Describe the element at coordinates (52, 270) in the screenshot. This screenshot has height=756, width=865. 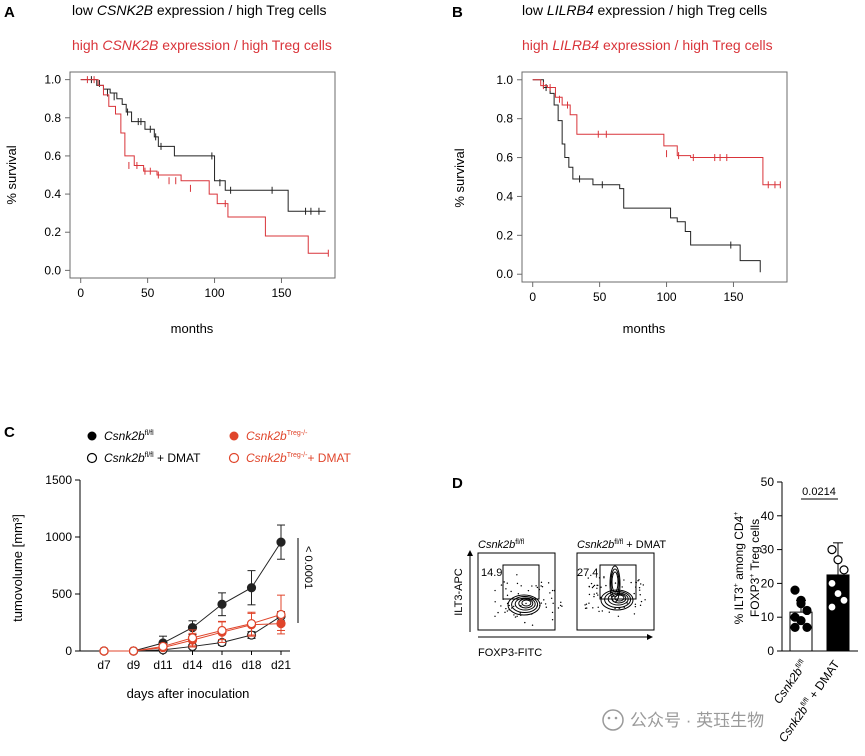
I see `y-tick-label-a: 0.0` at that location.